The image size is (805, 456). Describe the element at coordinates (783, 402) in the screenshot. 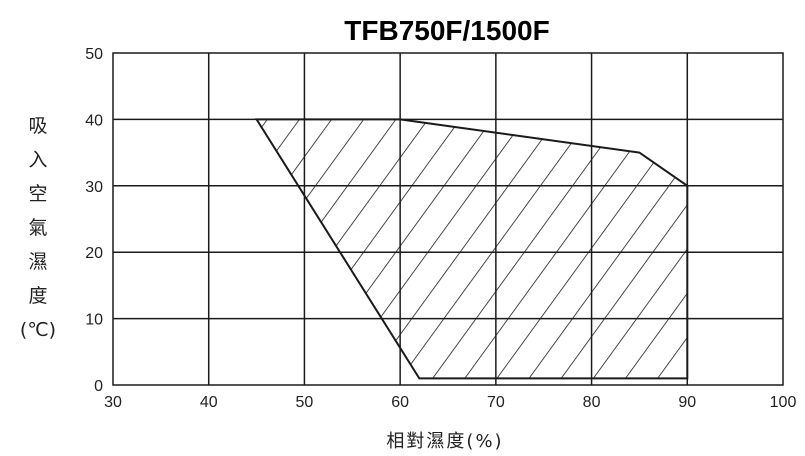

I see `x-tick-100: 100` at that location.